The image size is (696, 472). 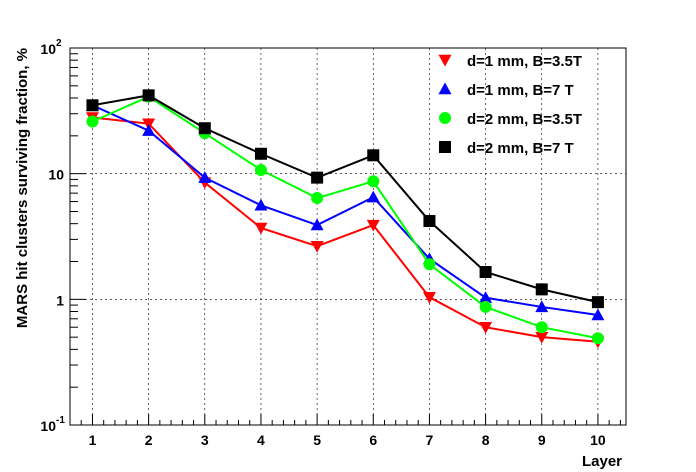 I want to click on x-tick-label: 1, so click(x=93, y=440).